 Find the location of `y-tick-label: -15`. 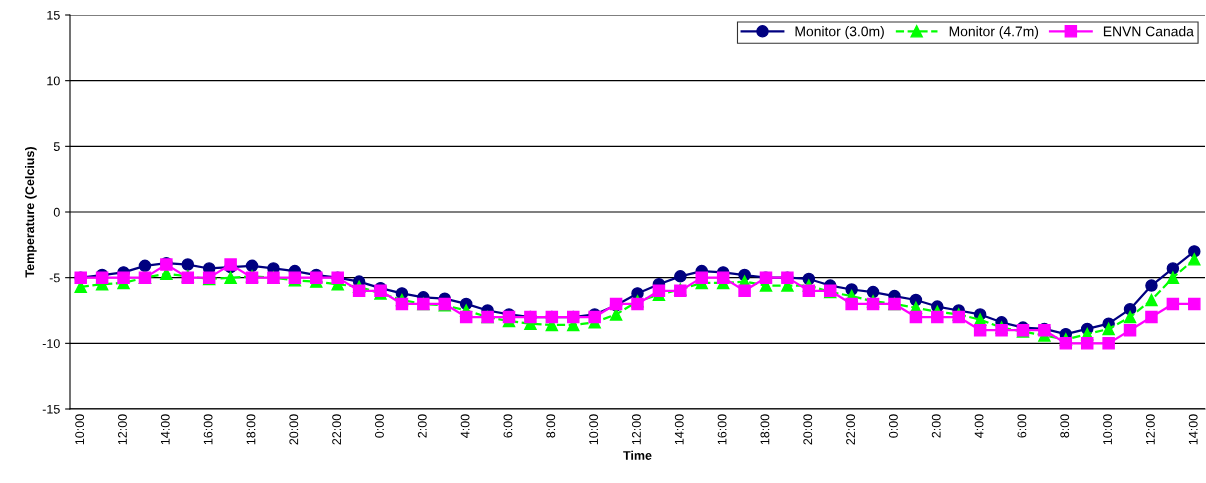

y-tick-label: -15 is located at coordinates (51, 409).